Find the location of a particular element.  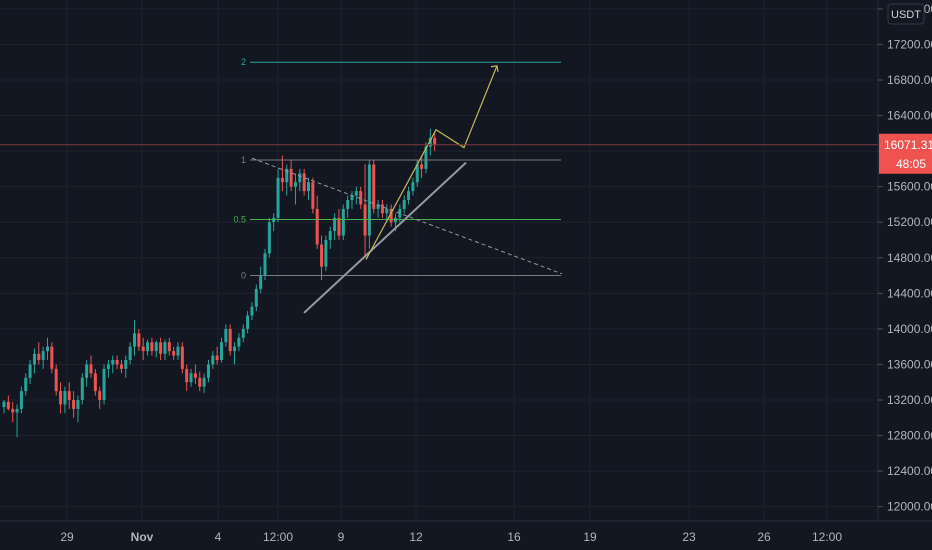

y-tick-label: 16800.00 is located at coordinates (909, 80).